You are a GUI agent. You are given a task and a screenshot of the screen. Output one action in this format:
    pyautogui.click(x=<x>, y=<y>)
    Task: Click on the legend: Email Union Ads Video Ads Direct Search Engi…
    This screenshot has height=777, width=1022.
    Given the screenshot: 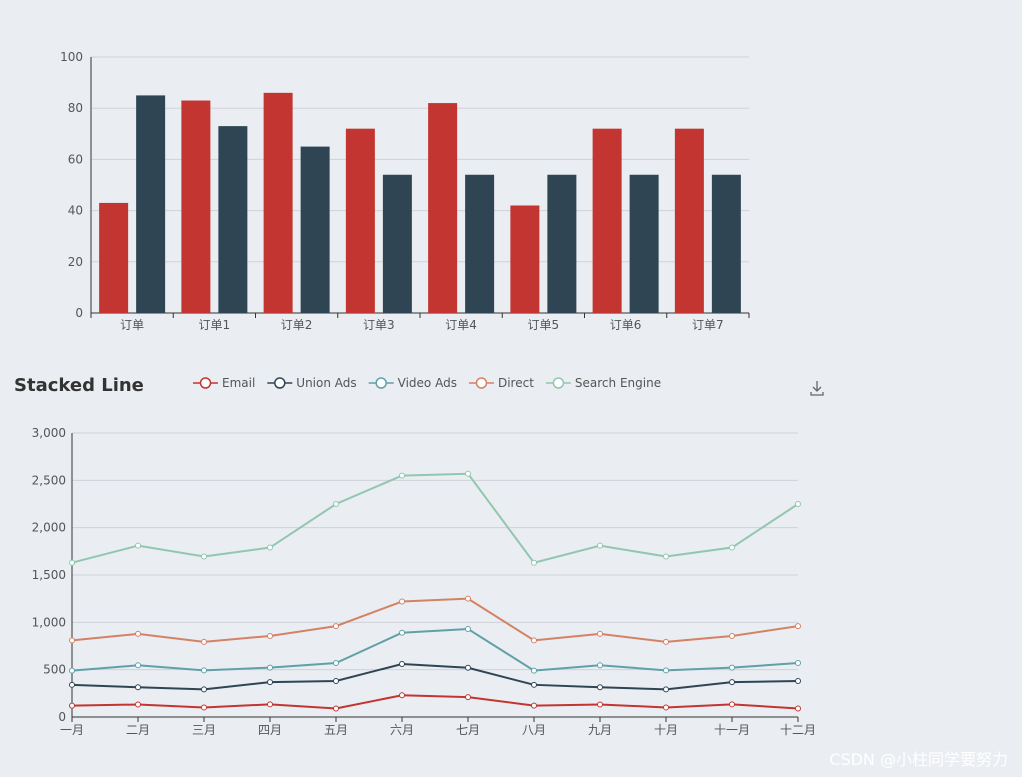 What is the action you would take?
    pyautogui.click(x=427, y=383)
    